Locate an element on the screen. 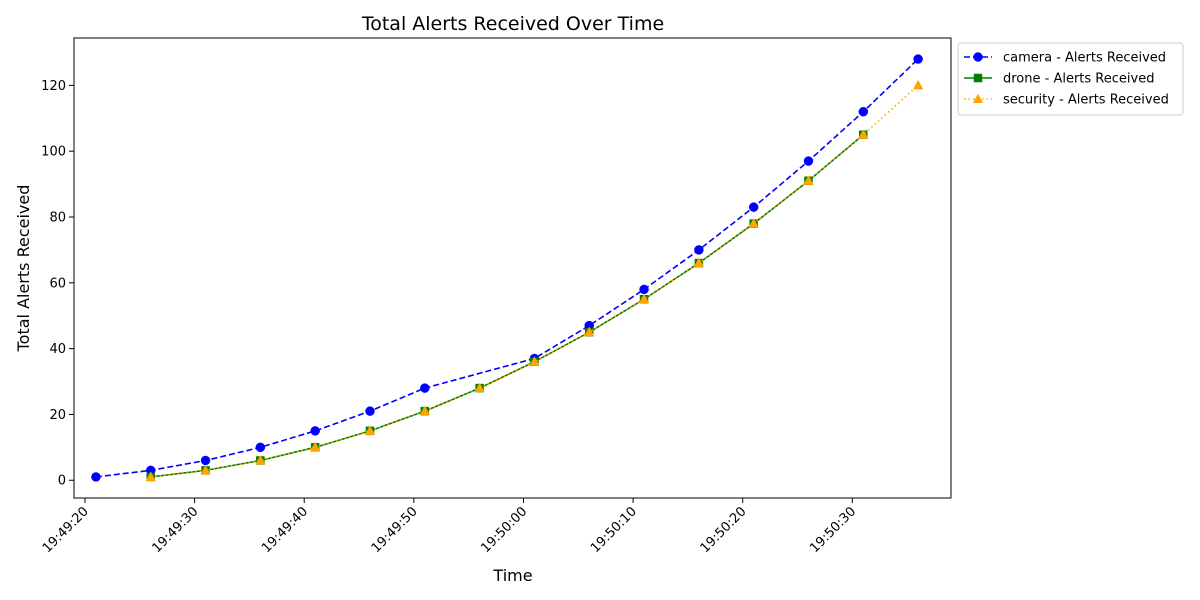 The width and height of the screenshot is (1200, 600). chart-title: Total Alerts Received Over Time is located at coordinates (512, 24).